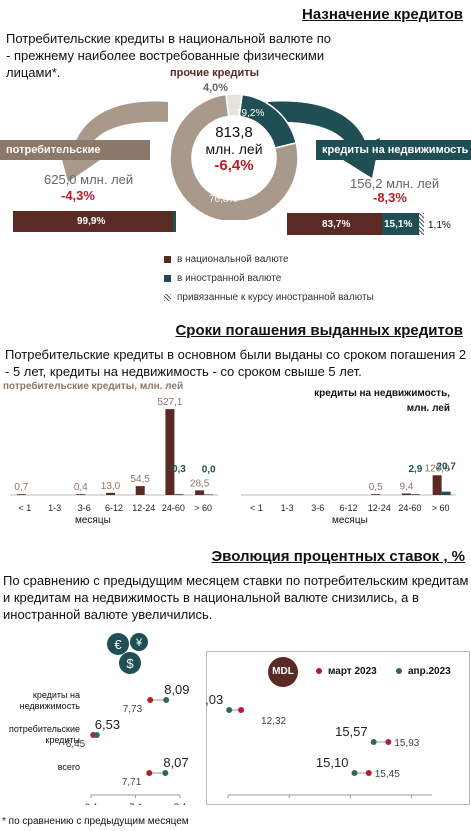 The image size is (471, 831). Describe the element at coordinates (406, 743) in the screenshot. I see `mdl-rate-march-label-1: 15,93` at that location.